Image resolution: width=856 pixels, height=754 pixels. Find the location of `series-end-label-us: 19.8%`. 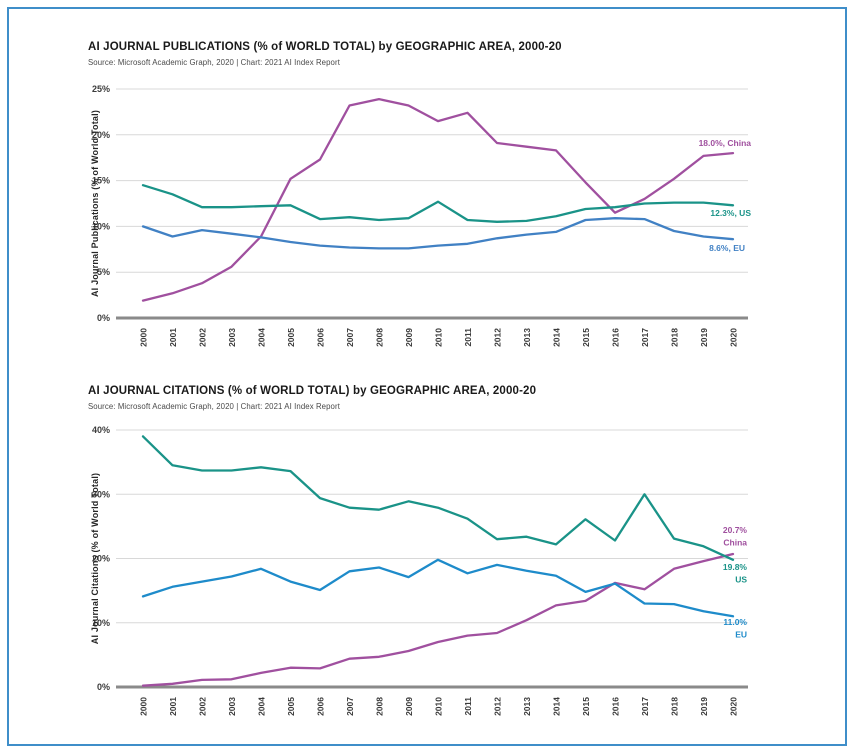

series-end-label-us: 19.8% is located at coordinates (735, 567).